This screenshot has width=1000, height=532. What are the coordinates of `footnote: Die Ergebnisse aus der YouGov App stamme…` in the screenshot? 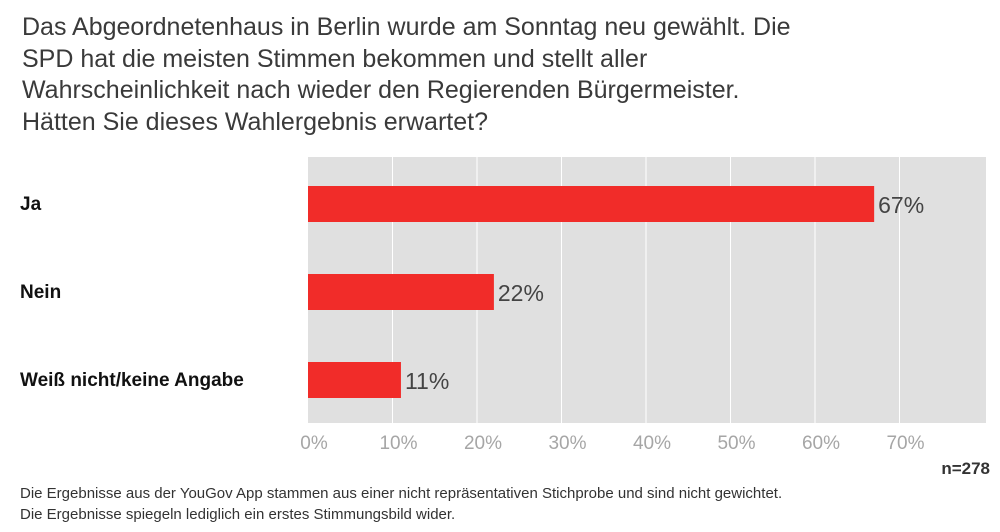 It's located at (500, 504).